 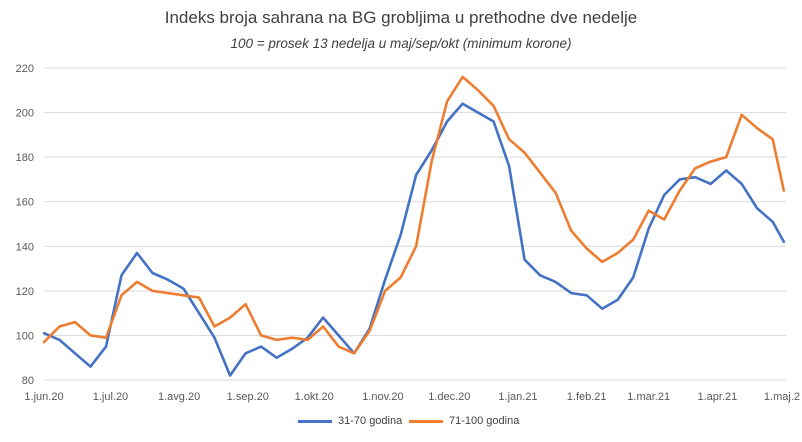 I want to click on x-tick-label: 1.jun.20, so click(x=43, y=397).